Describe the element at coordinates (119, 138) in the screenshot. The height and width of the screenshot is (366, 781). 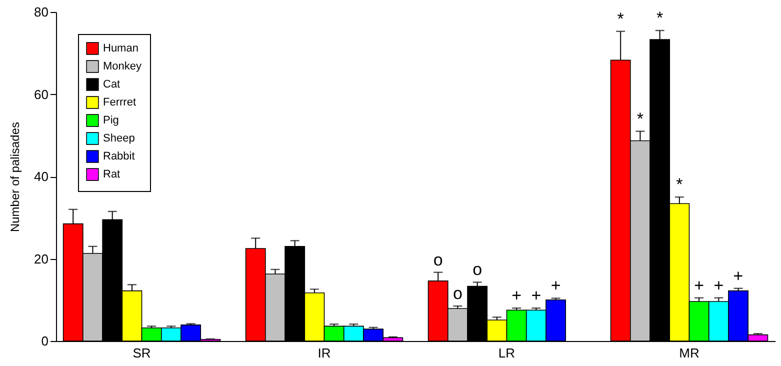
I see `legend-label: Sheep` at that location.